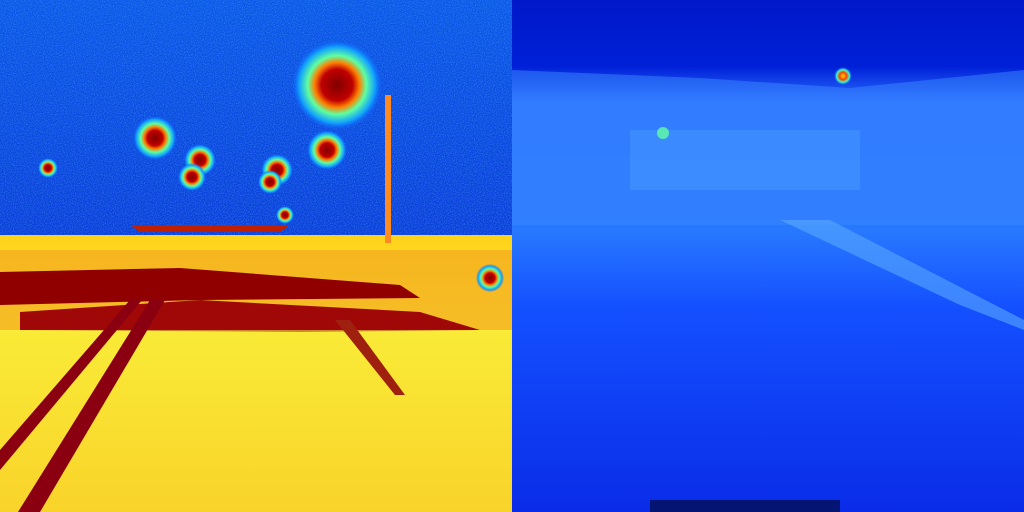 This screenshot has height=512, width=1024. Describe the element at coordinates (902, 275) in the screenshot. I see `road-edge` at that location.